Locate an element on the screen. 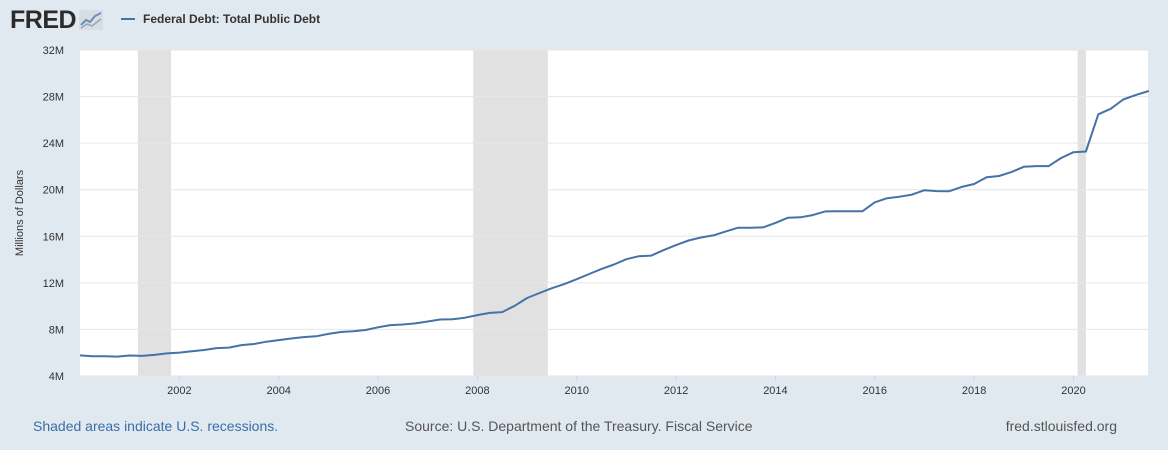 This screenshot has height=450, width=1168. y-tick-label: 20M is located at coordinates (53, 191).